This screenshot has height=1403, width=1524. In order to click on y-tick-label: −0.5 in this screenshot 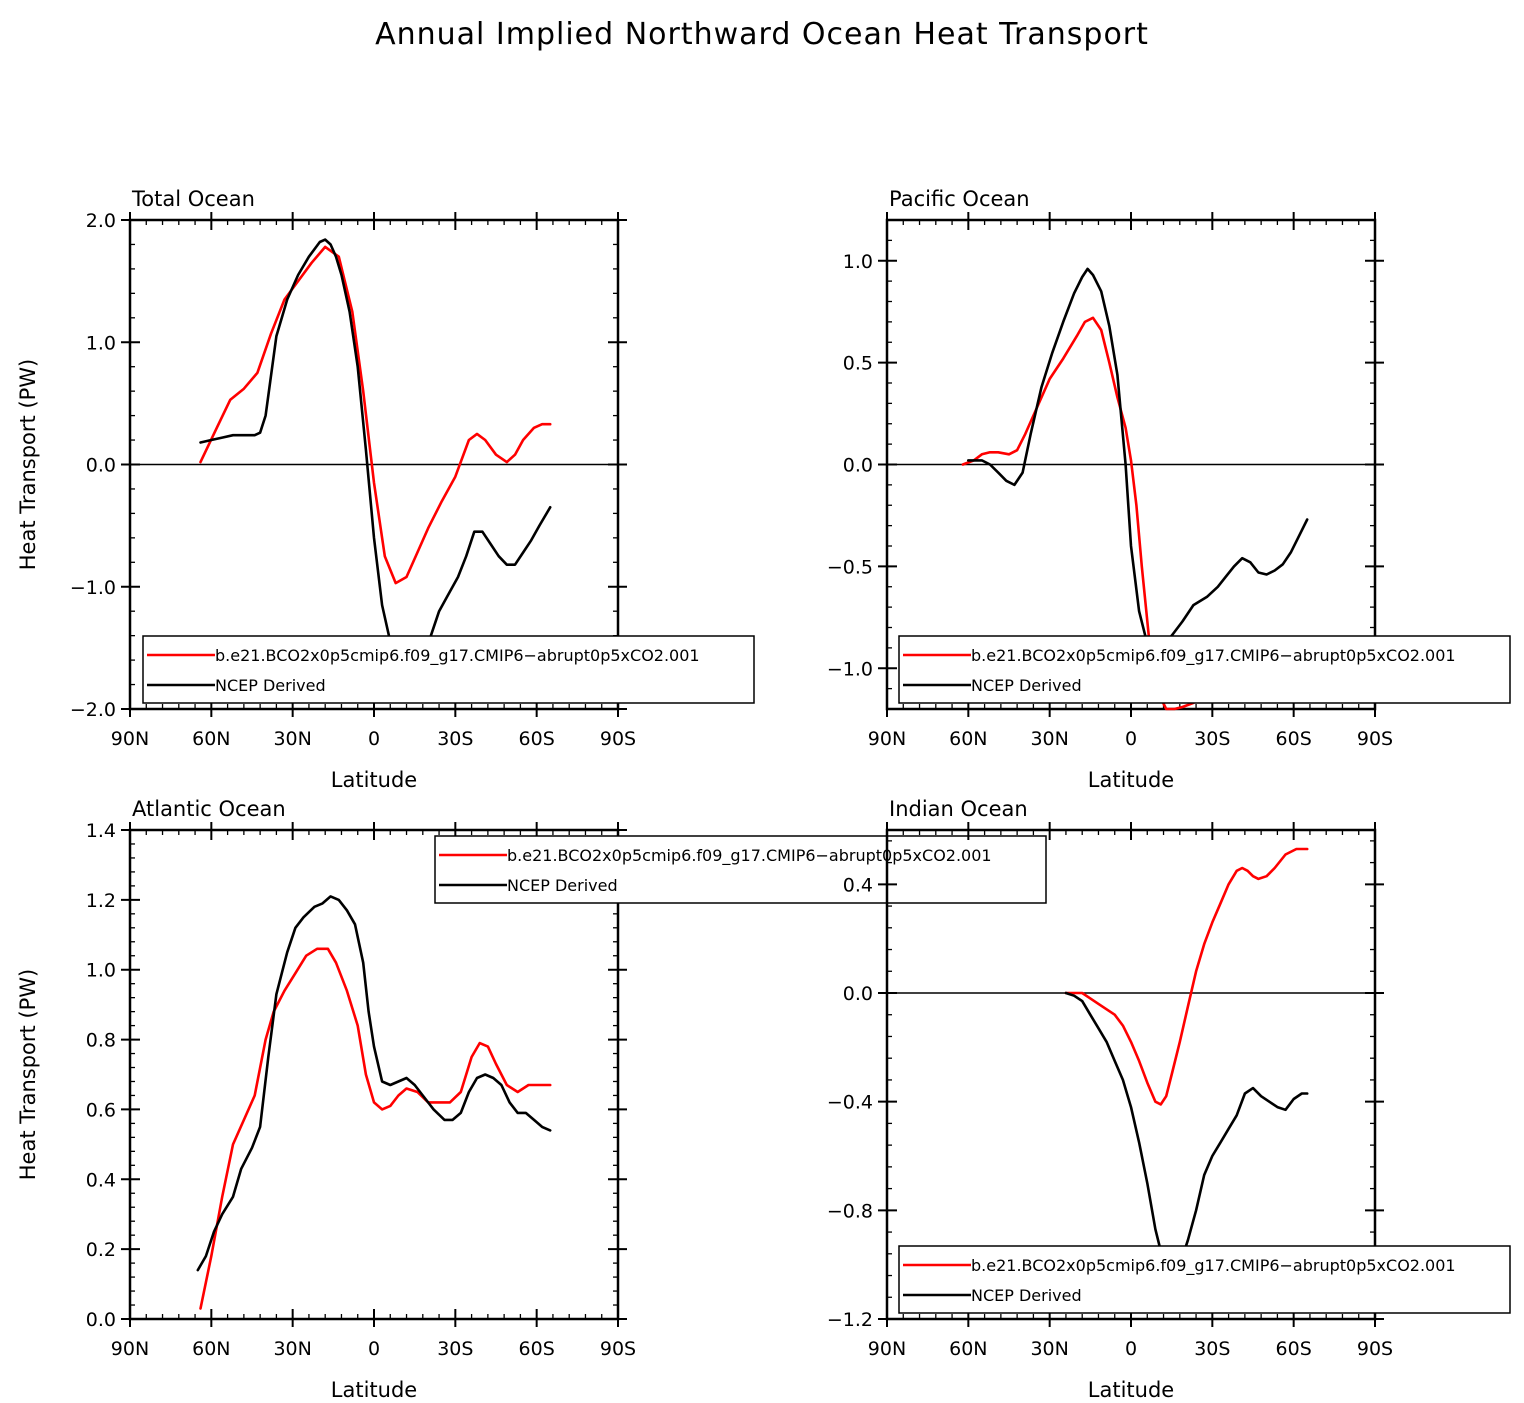, I will do `click(850, 567)`.